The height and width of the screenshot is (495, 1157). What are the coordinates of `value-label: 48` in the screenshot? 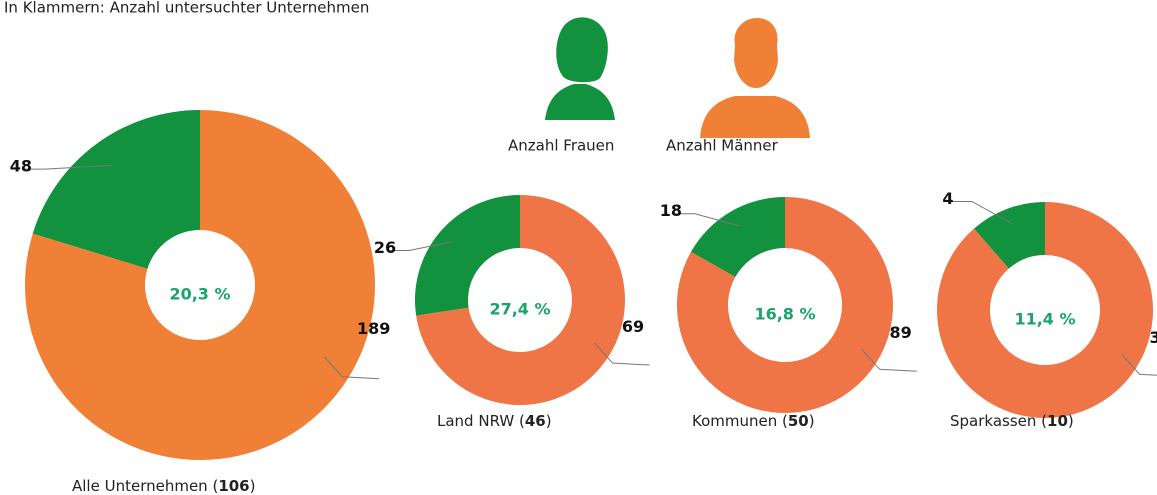 It's located at (21, 166).